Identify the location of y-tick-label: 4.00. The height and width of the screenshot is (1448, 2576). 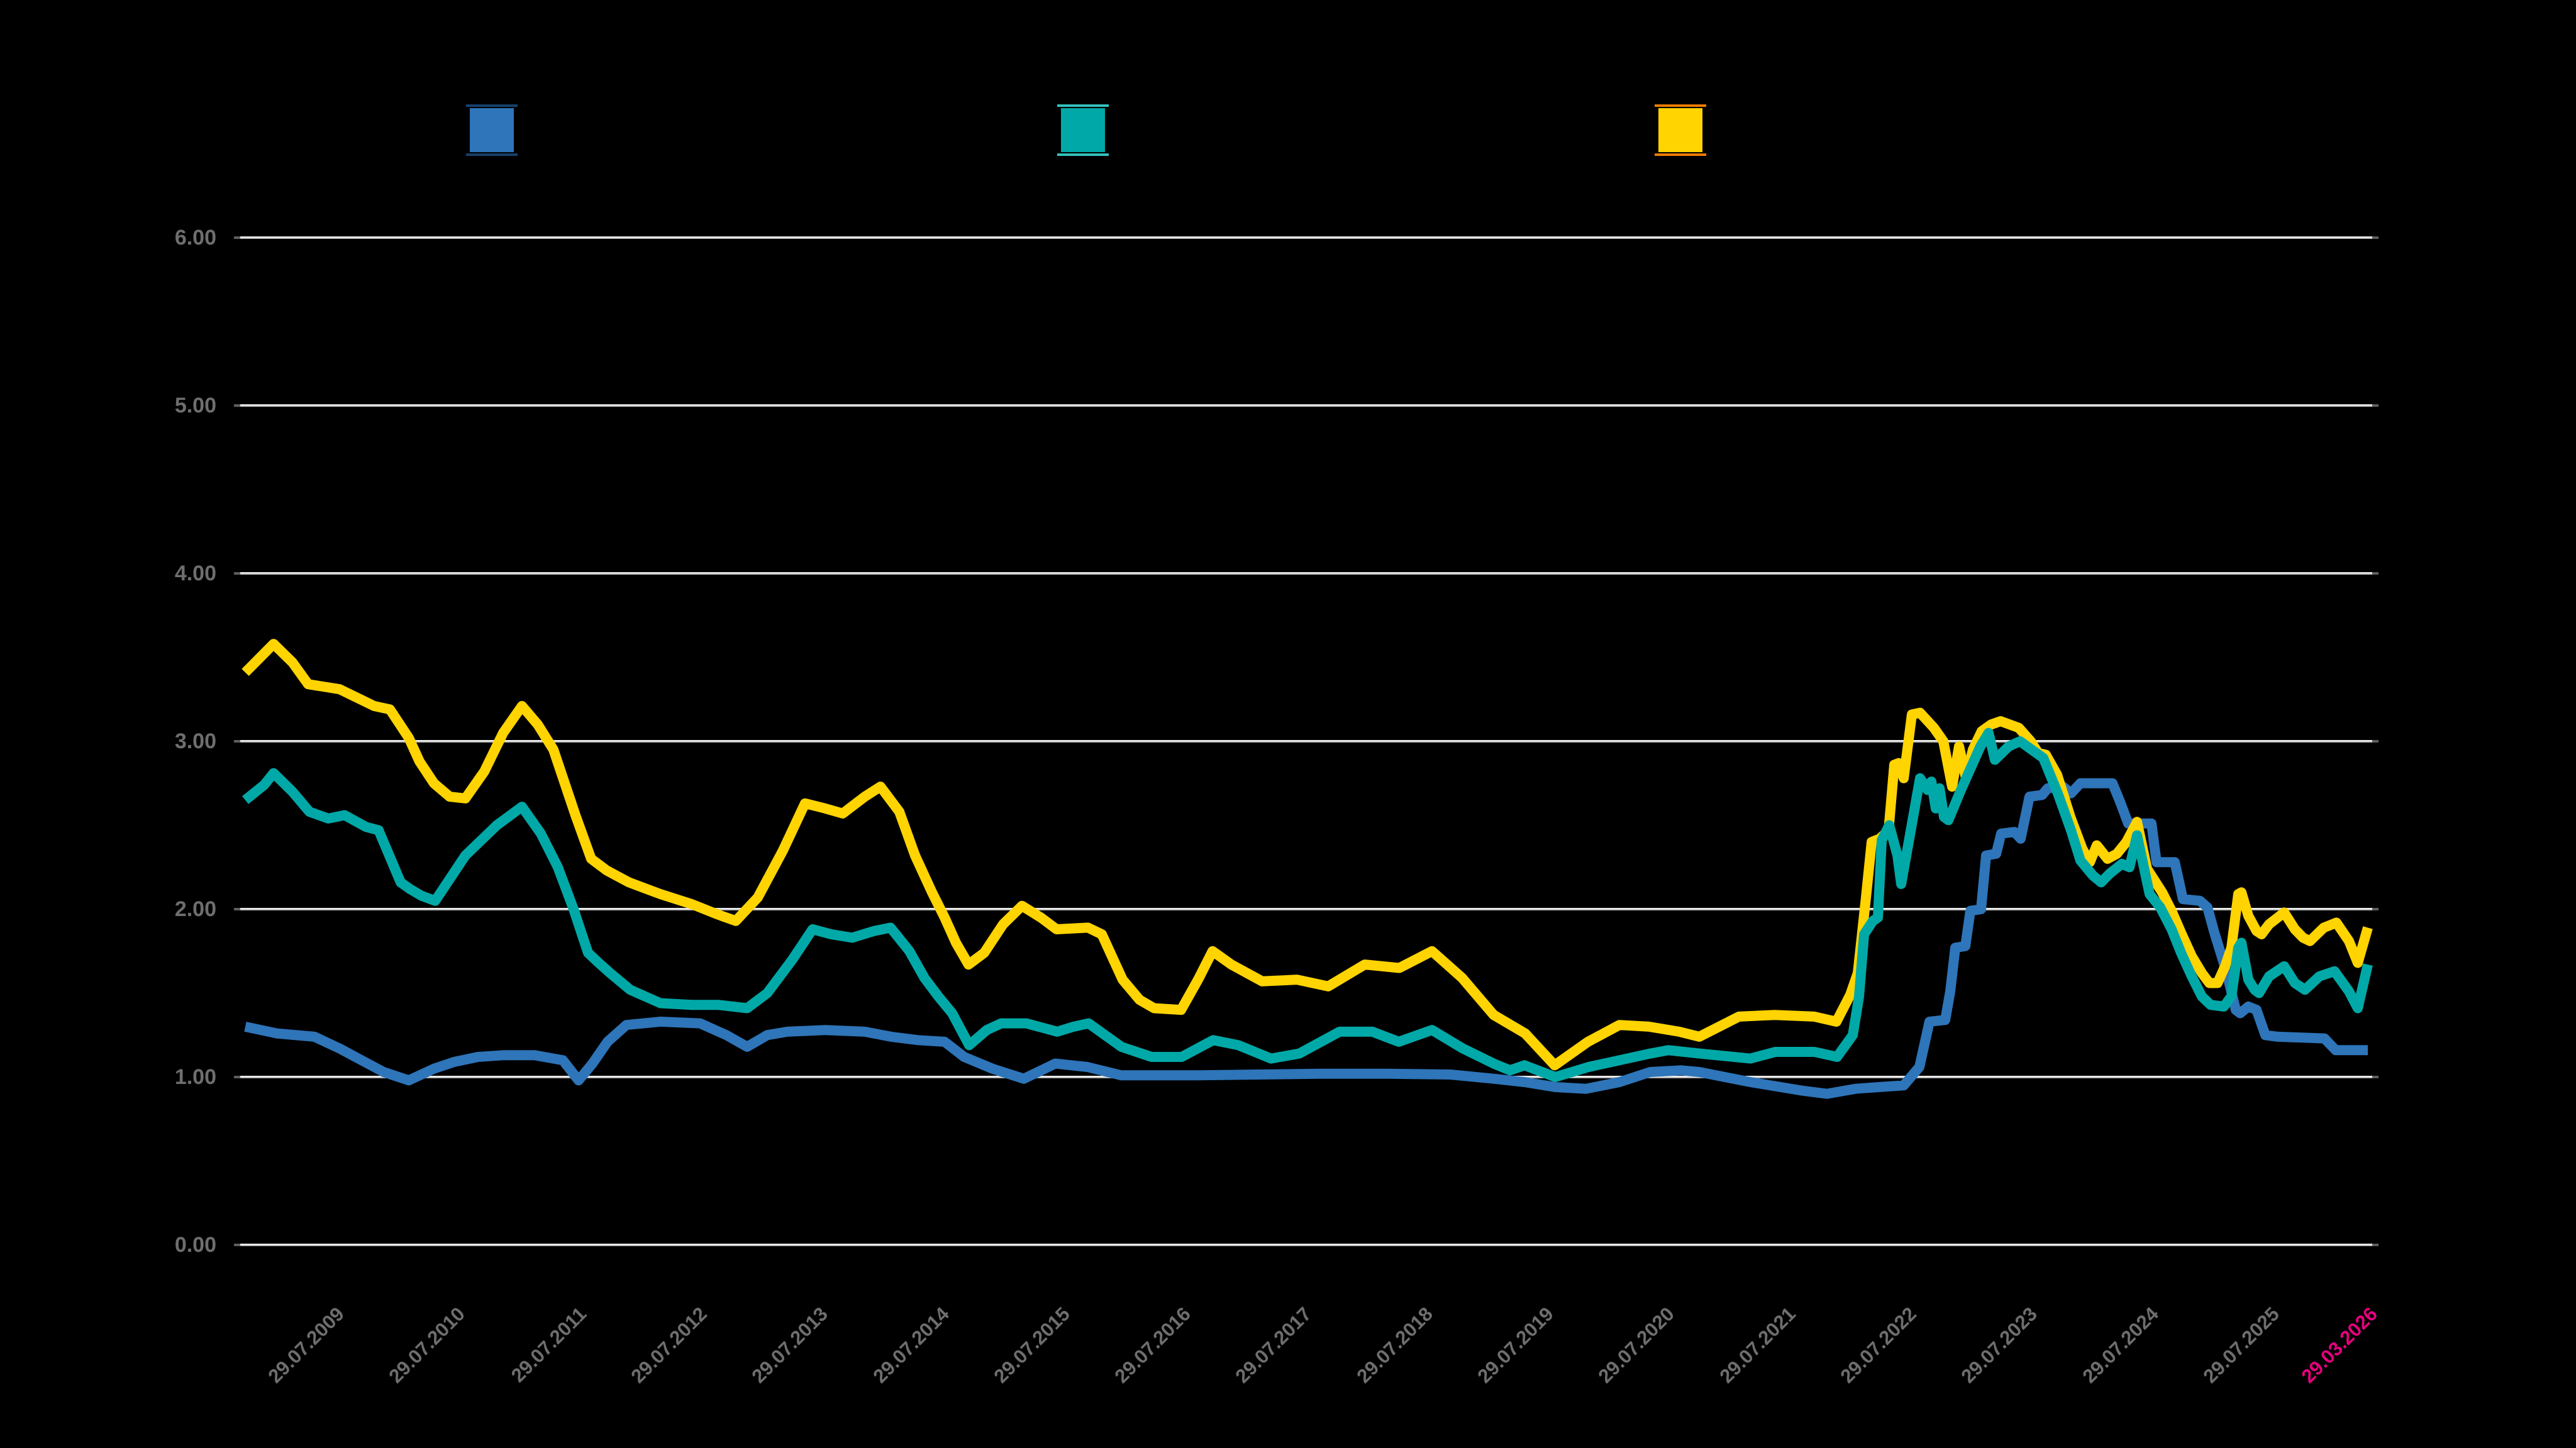
(195, 573).